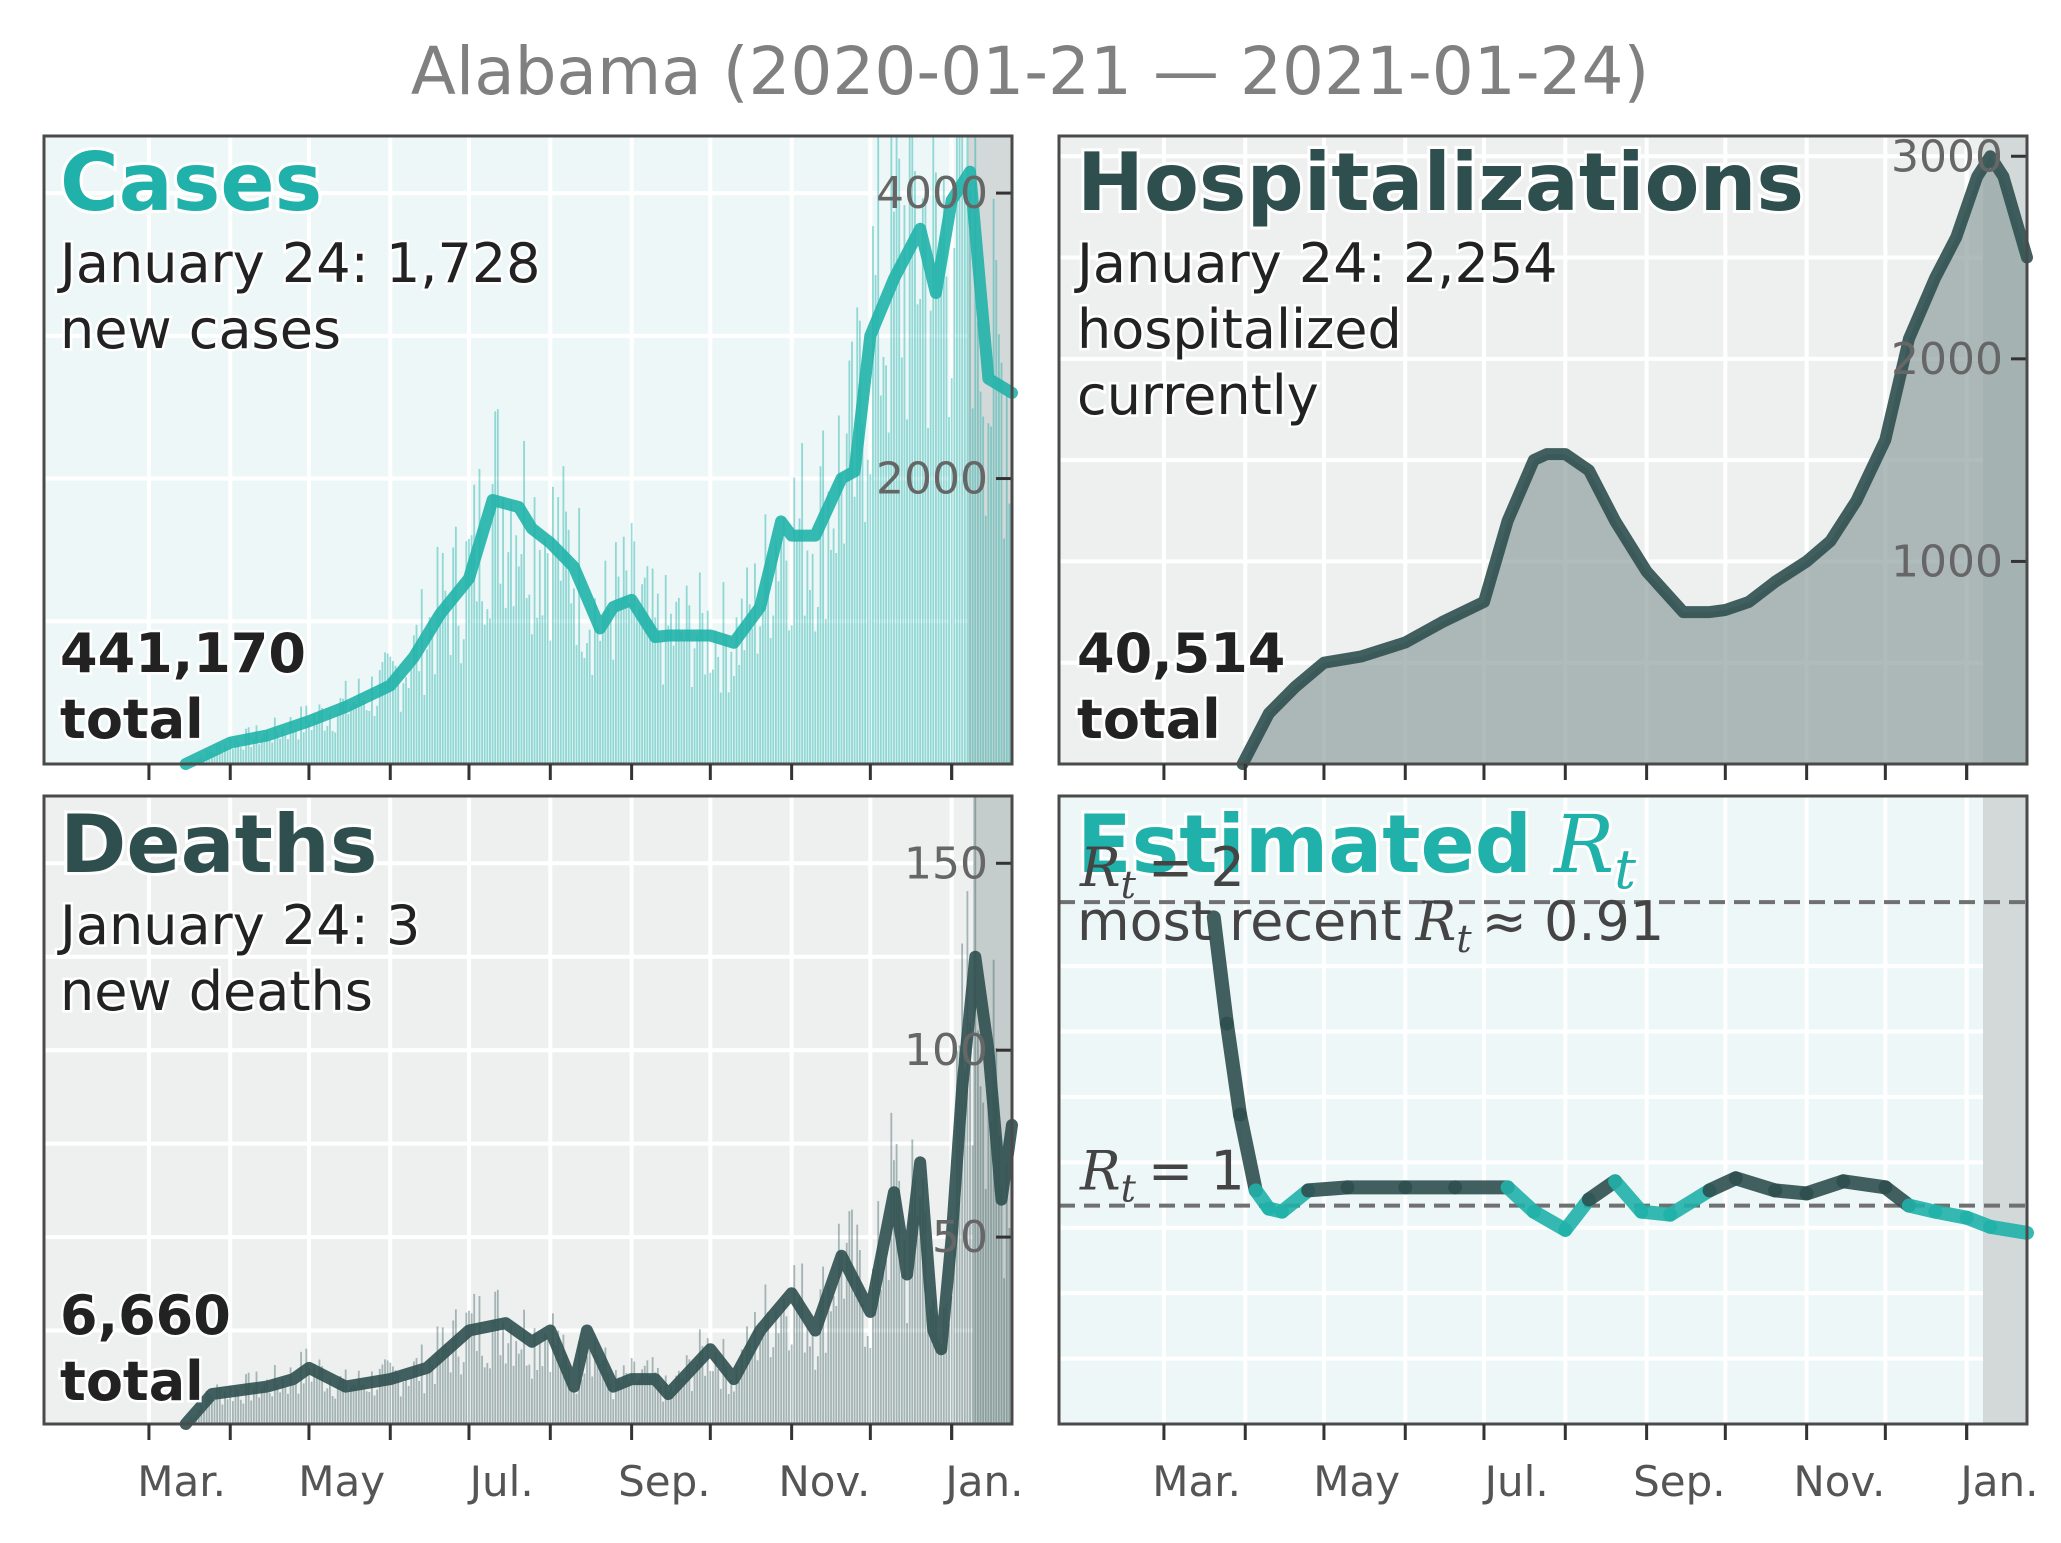 Image resolution: width=2061 pixels, height=1543 pixels. What do you see at coordinates (1436, 921) in the screenshot?
I see `rt-subtitle-symbol: R` at bounding box center [1436, 921].